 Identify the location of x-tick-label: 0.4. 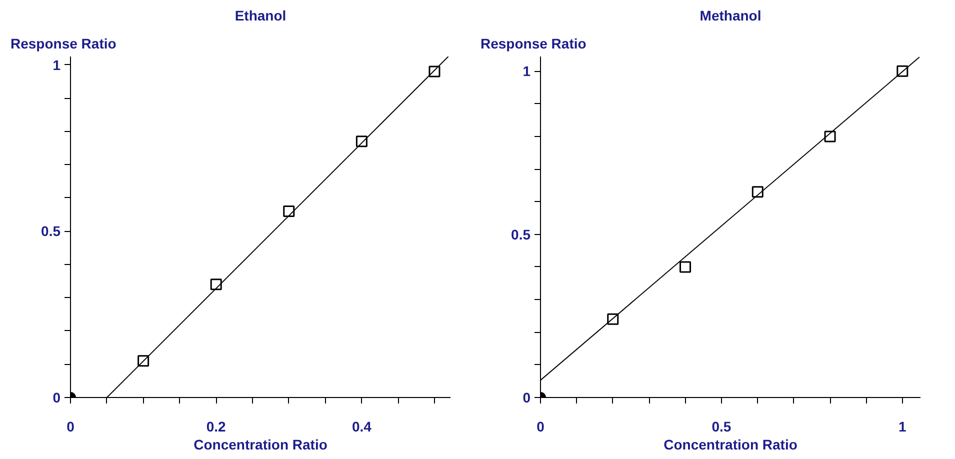
(362, 426).